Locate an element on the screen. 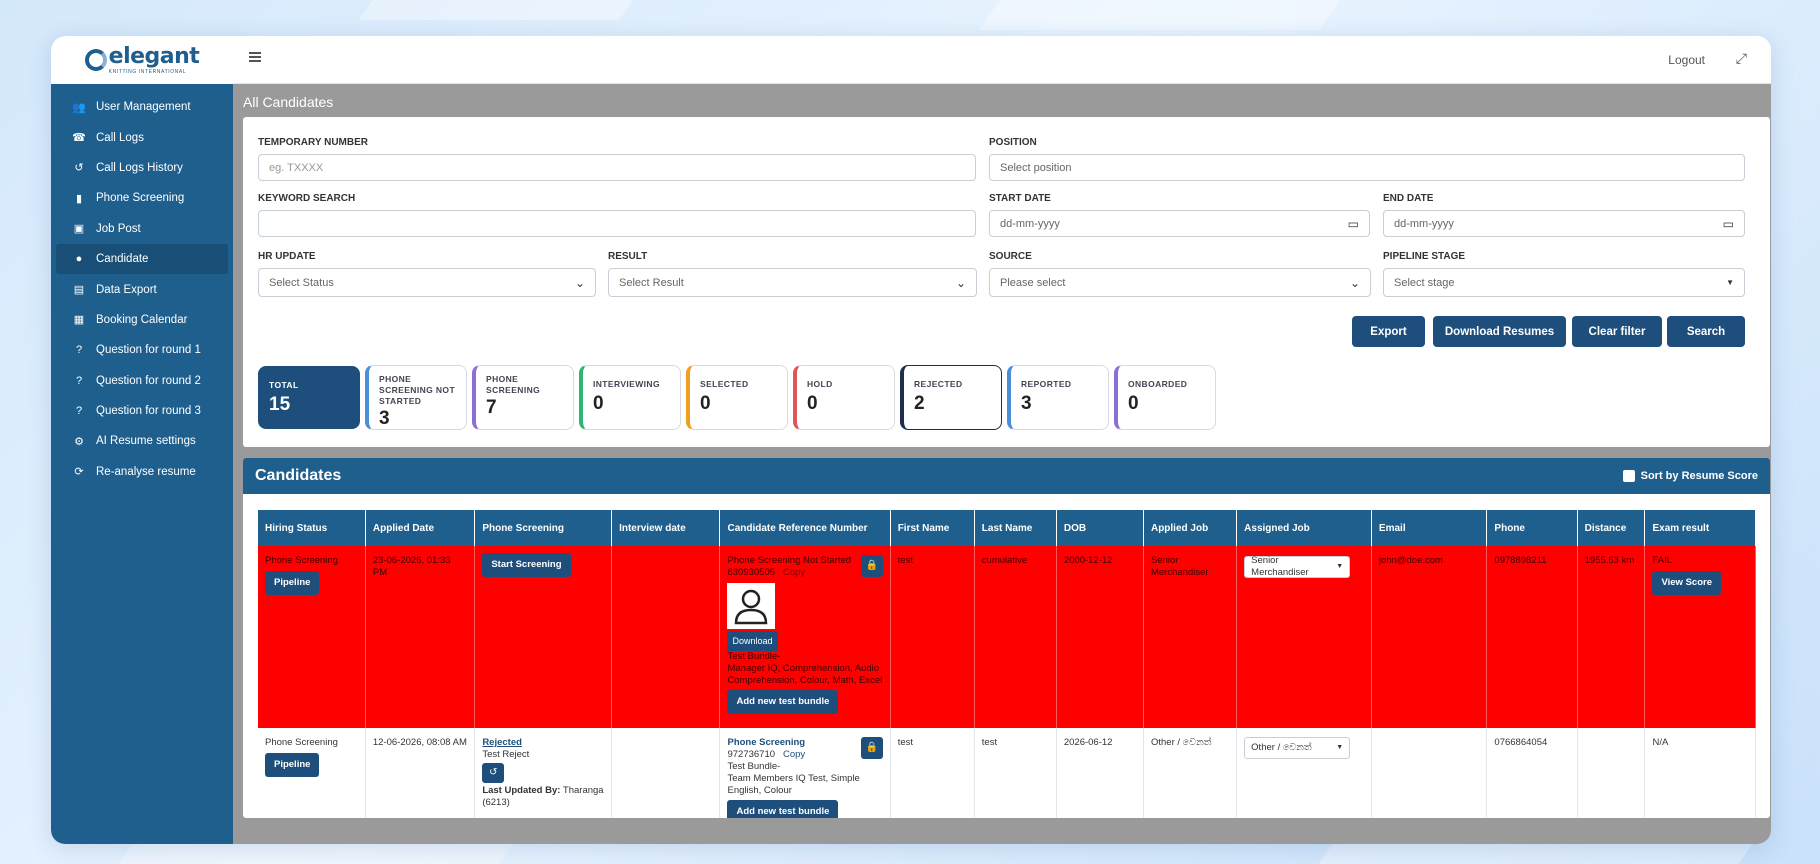 The height and width of the screenshot is (864, 1820). sidebar-item-label: Booking Calendar is located at coordinates (142, 319).